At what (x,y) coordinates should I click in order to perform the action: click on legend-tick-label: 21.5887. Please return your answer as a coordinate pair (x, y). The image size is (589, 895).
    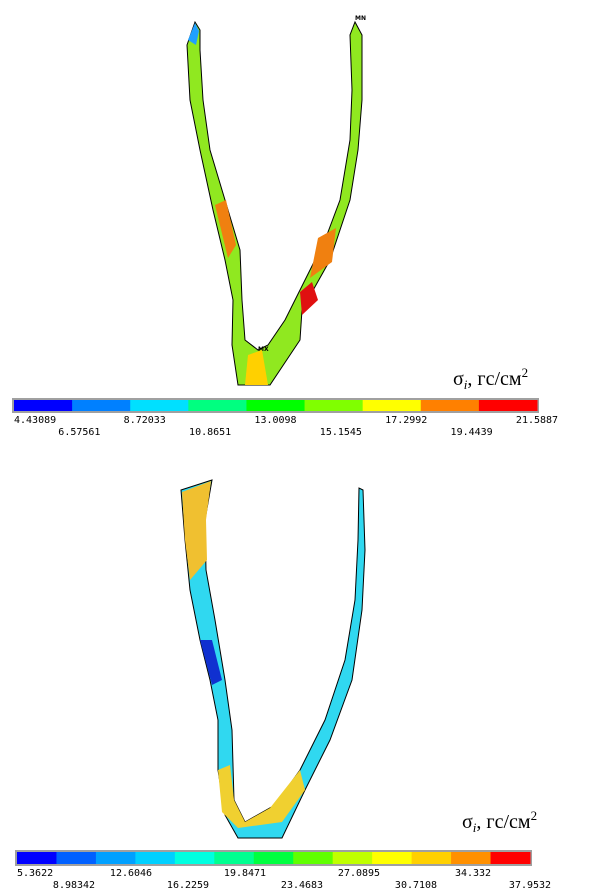
    Looking at the image, I should click on (537, 420).